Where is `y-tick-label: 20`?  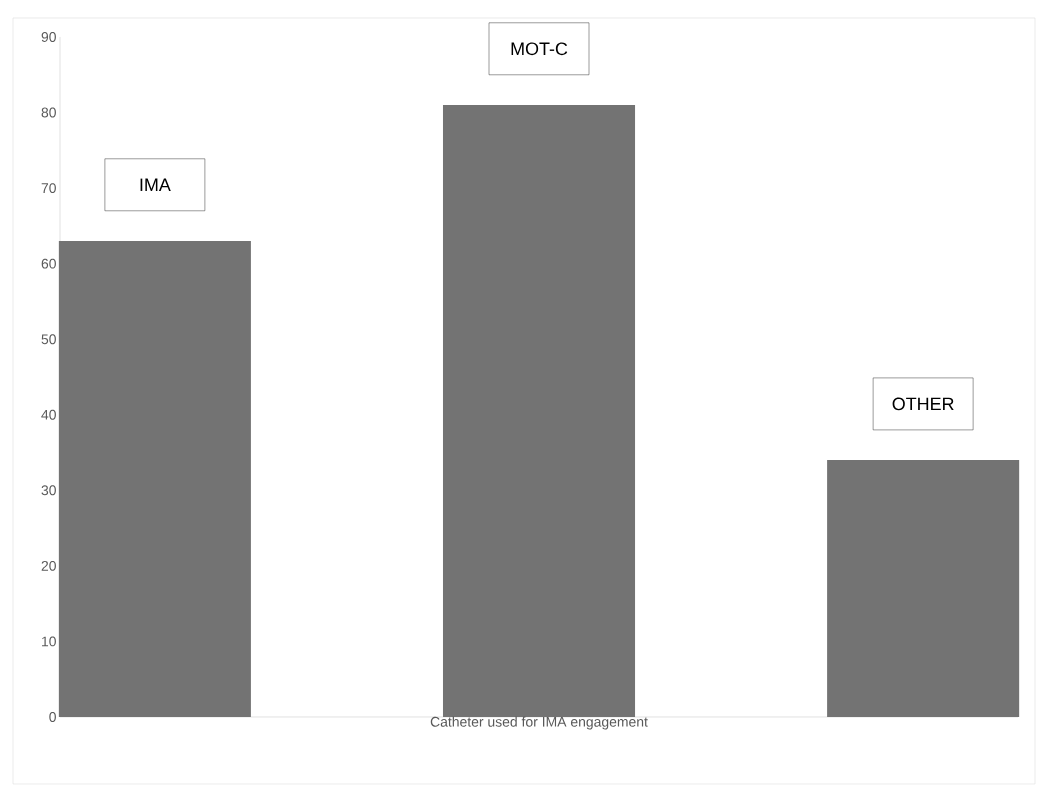 y-tick-label: 20 is located at coordinates (48, 565).